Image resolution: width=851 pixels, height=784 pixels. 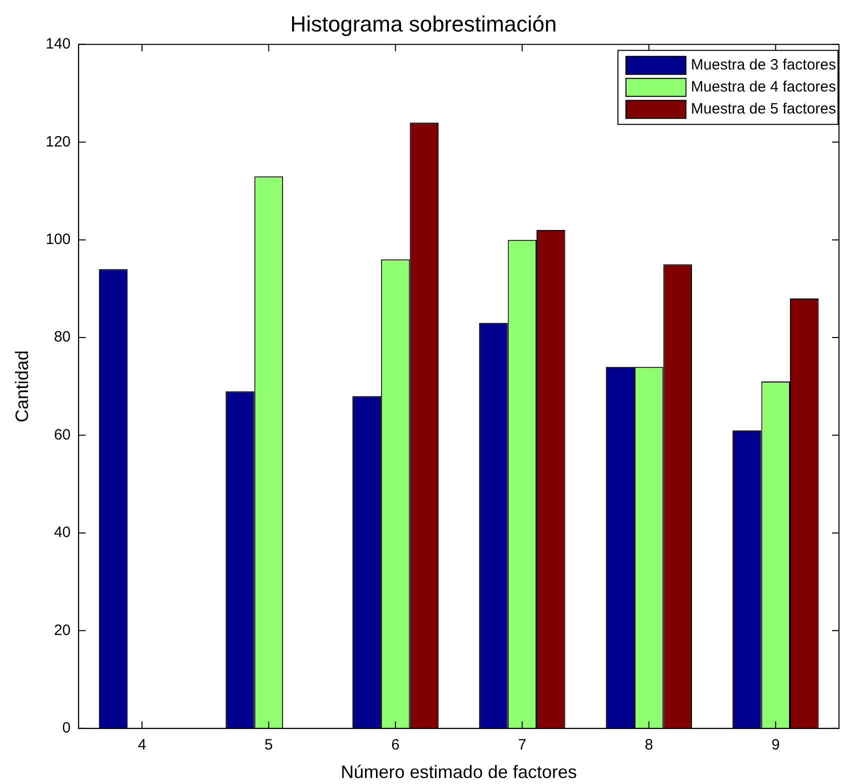 I want to click on legend-label: Muestra de 4 factores, so click(x=763, y=87).